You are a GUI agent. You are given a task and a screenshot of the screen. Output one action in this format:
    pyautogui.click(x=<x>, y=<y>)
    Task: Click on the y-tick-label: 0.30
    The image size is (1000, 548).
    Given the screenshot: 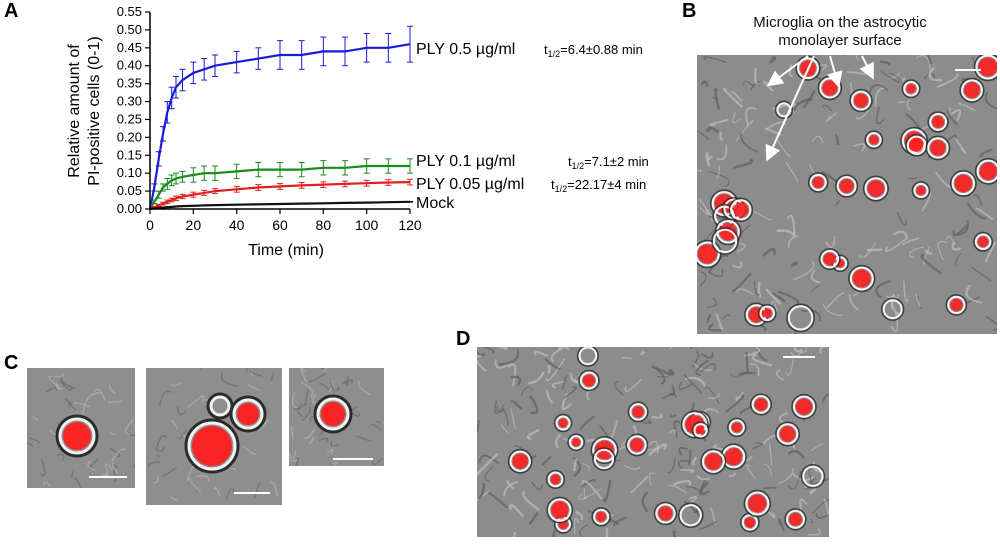 What is the action you would take?
    pyautogui.click(x=129, y=101)
    